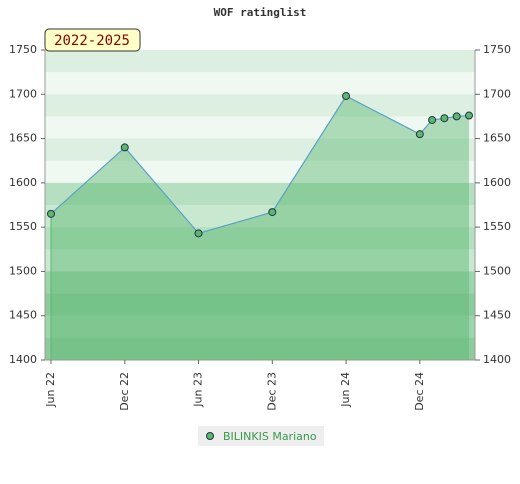  I want to click on y2-tick-label: 1450, so click(497, 315).